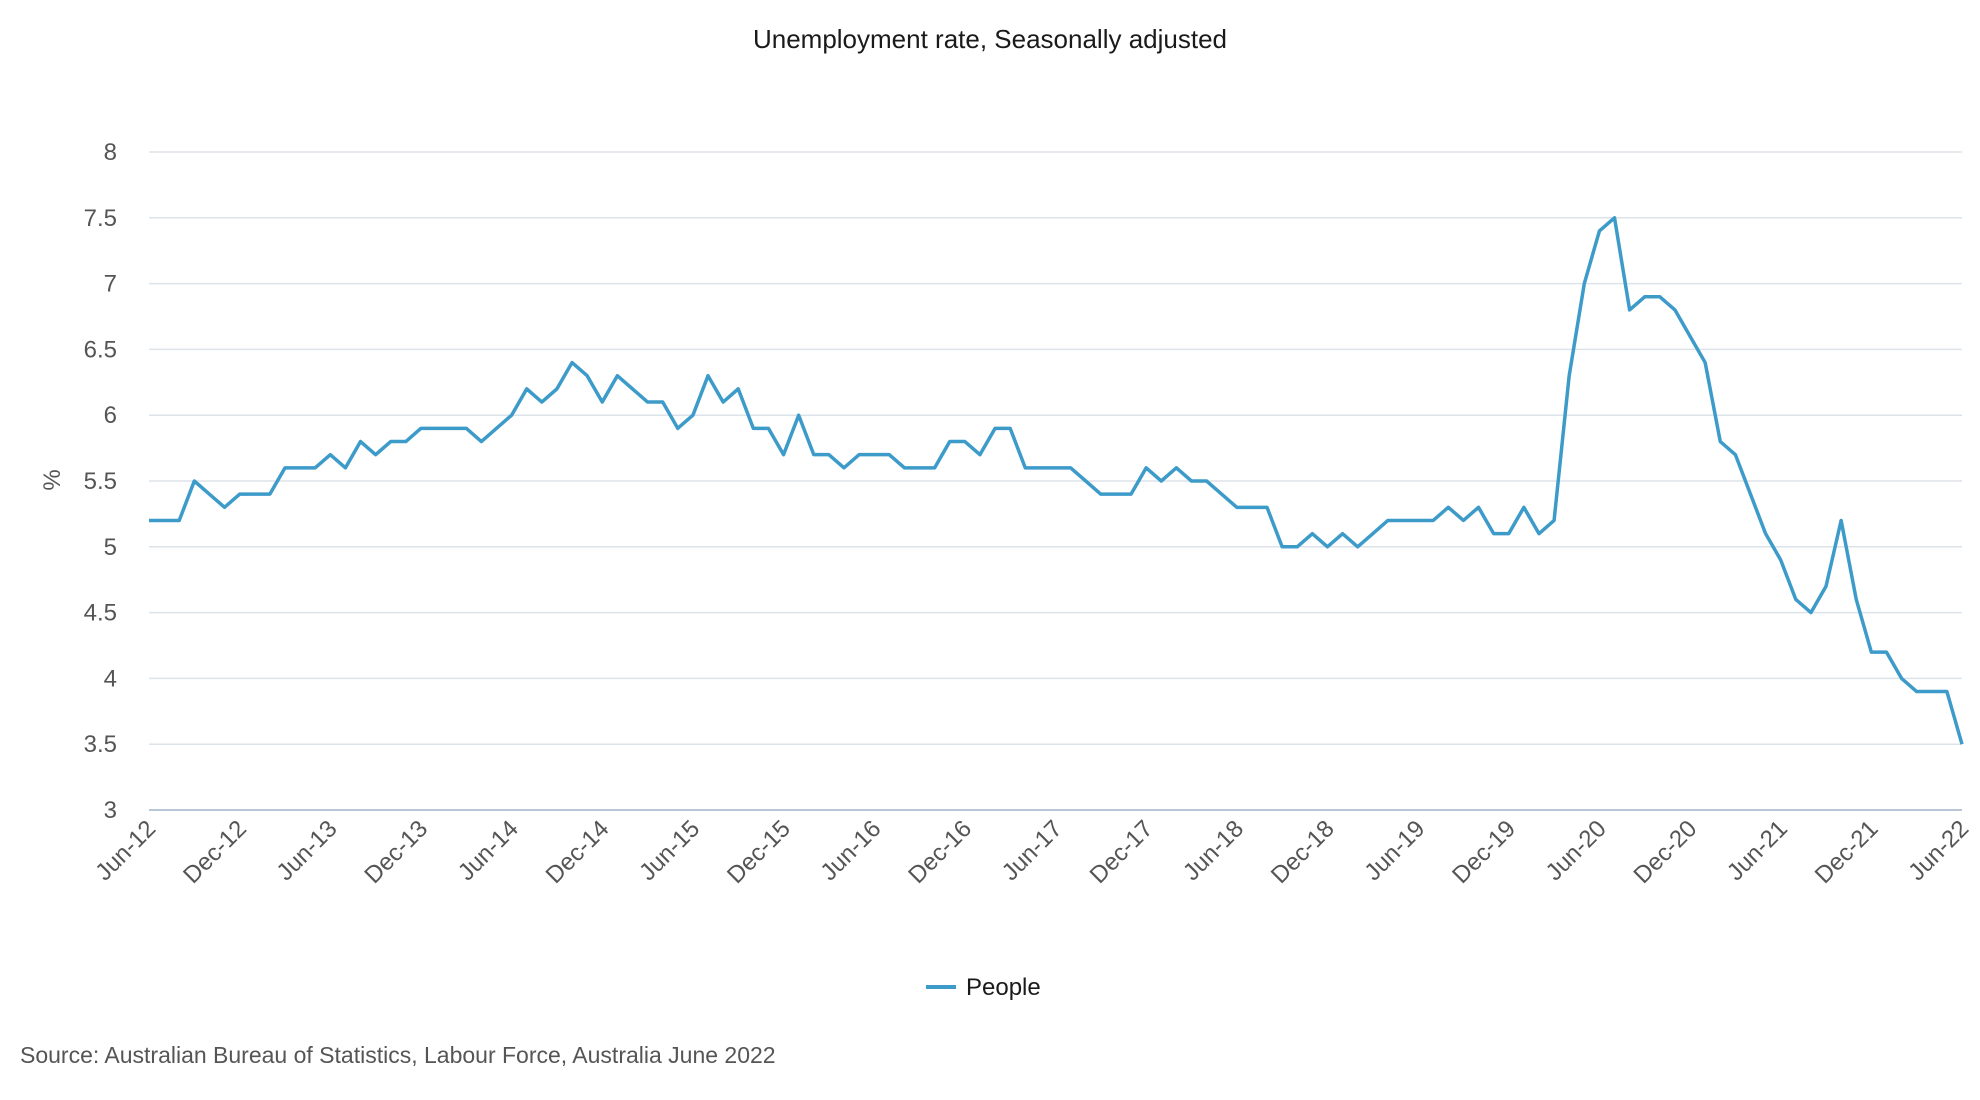  I want to click on x-tick-label: Dec-14, so click(578, 852).